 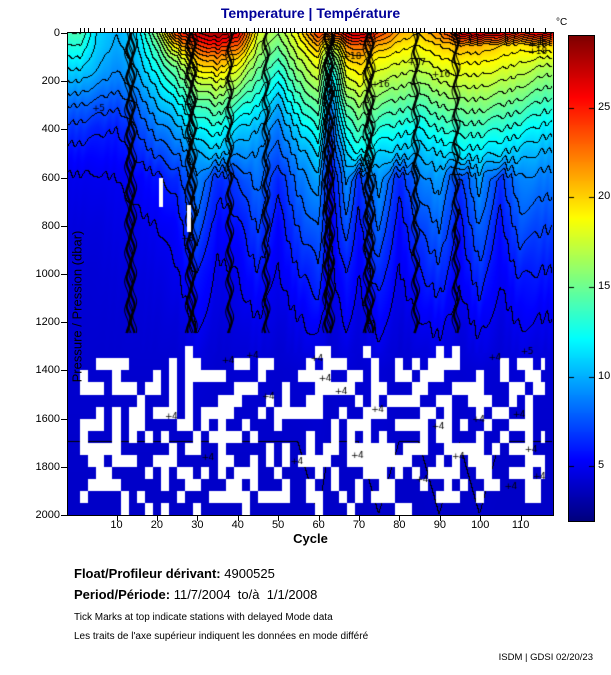 What do you see at coordinates (601, 465) in the screenshot?
I see `colorbar-tick-label: 5` at bounding box center [601, 465].